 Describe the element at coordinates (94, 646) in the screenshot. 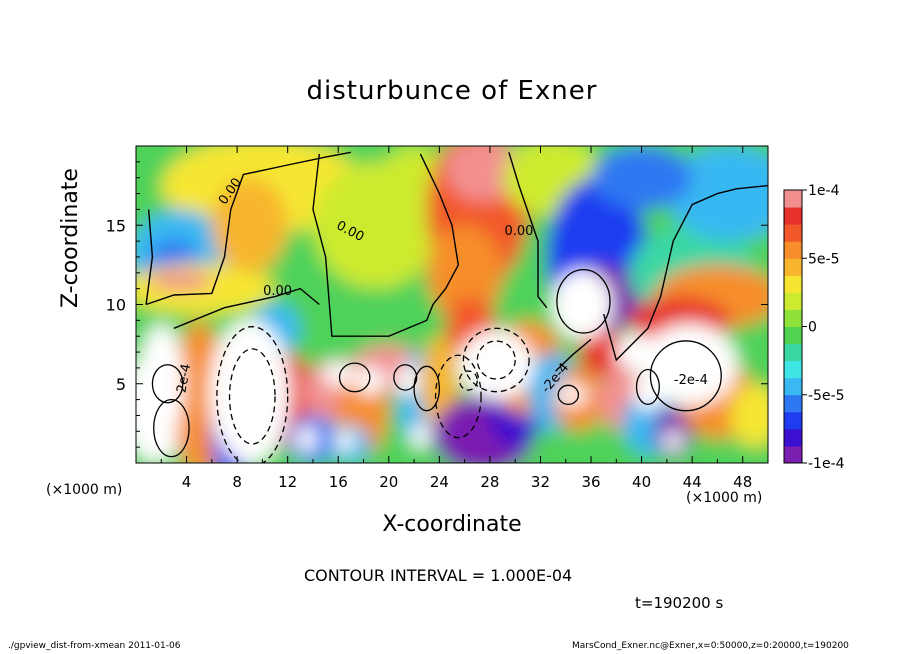

I see `footer-left: ./gpview_dist-from-xmean 2011-01-06` at that location.